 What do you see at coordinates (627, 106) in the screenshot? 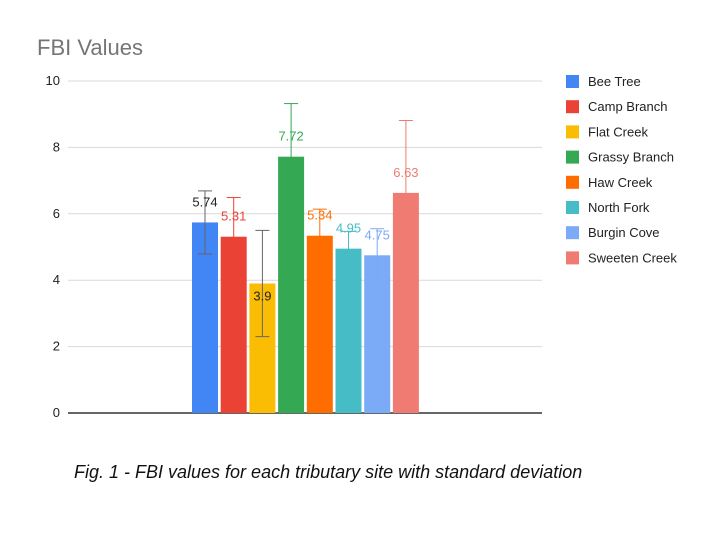
I see `legend-label: Camp Branch` at bounding box center [627, 106].